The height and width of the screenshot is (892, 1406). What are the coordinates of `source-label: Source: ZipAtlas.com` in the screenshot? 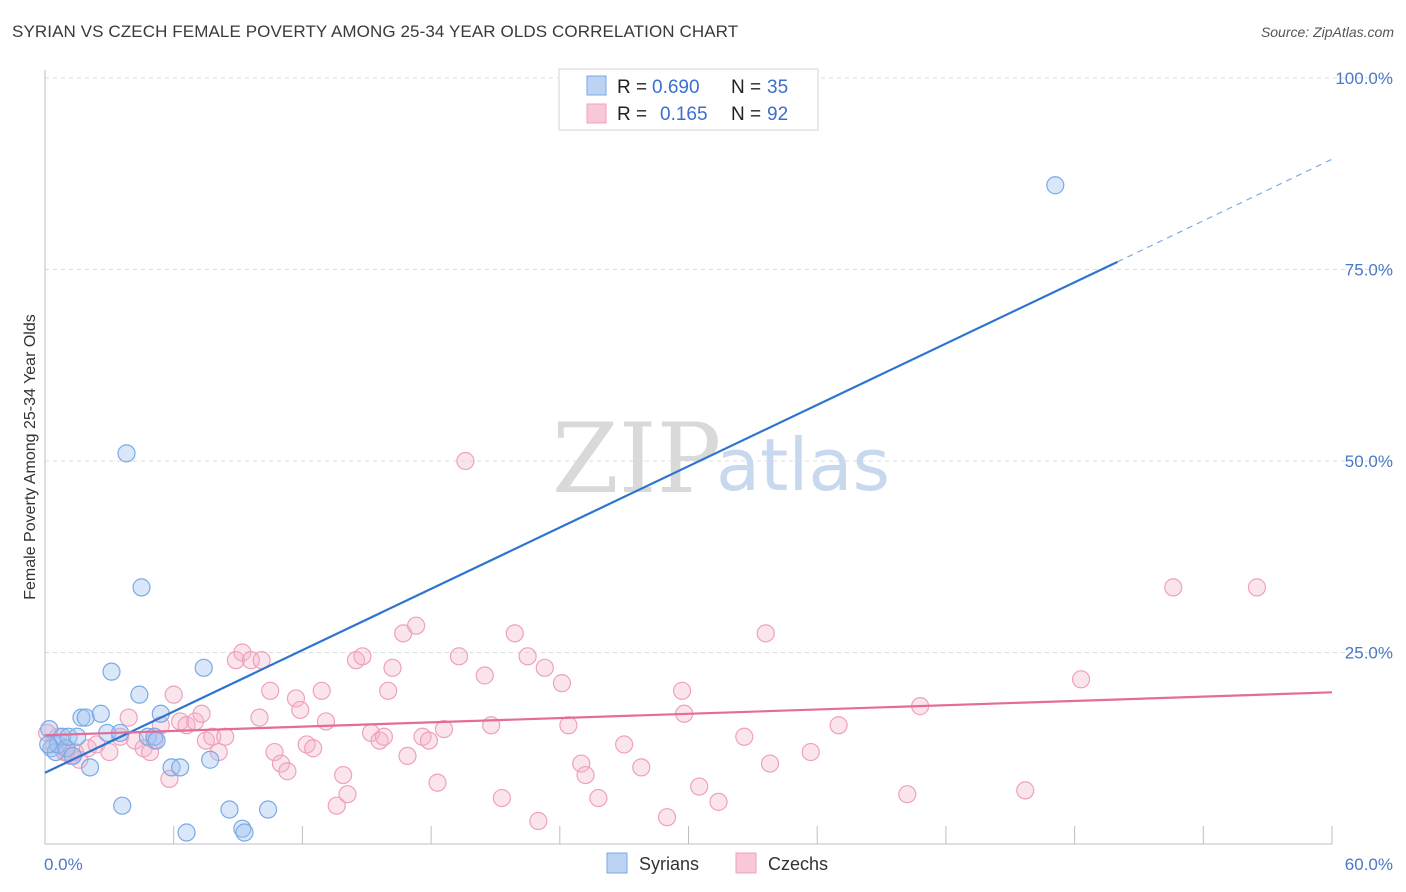 It's located at (1327, 32).